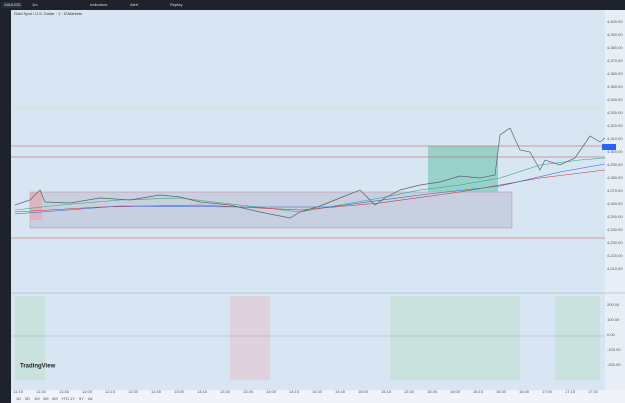  What do you see at coordinates (615, 47) in the screenshot?
I see `price-label: 4,380.00` at bounding box center [615, 47].